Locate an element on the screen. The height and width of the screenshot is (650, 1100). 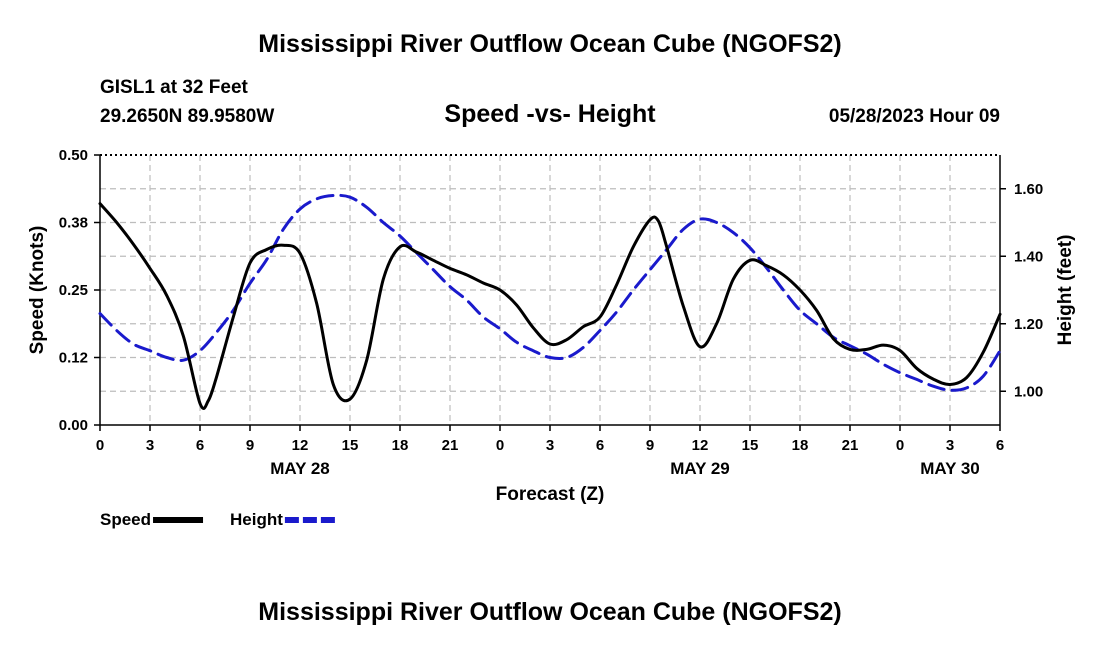
speed-legend-label: Speed is located at coordinates (125, 519).